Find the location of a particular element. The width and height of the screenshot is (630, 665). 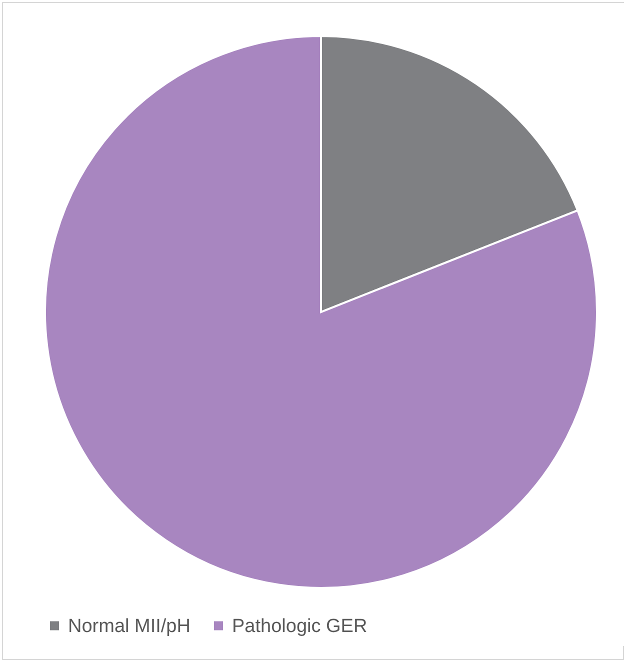

legend-label: Normal MII/pH is located at coordinates (129, 626).